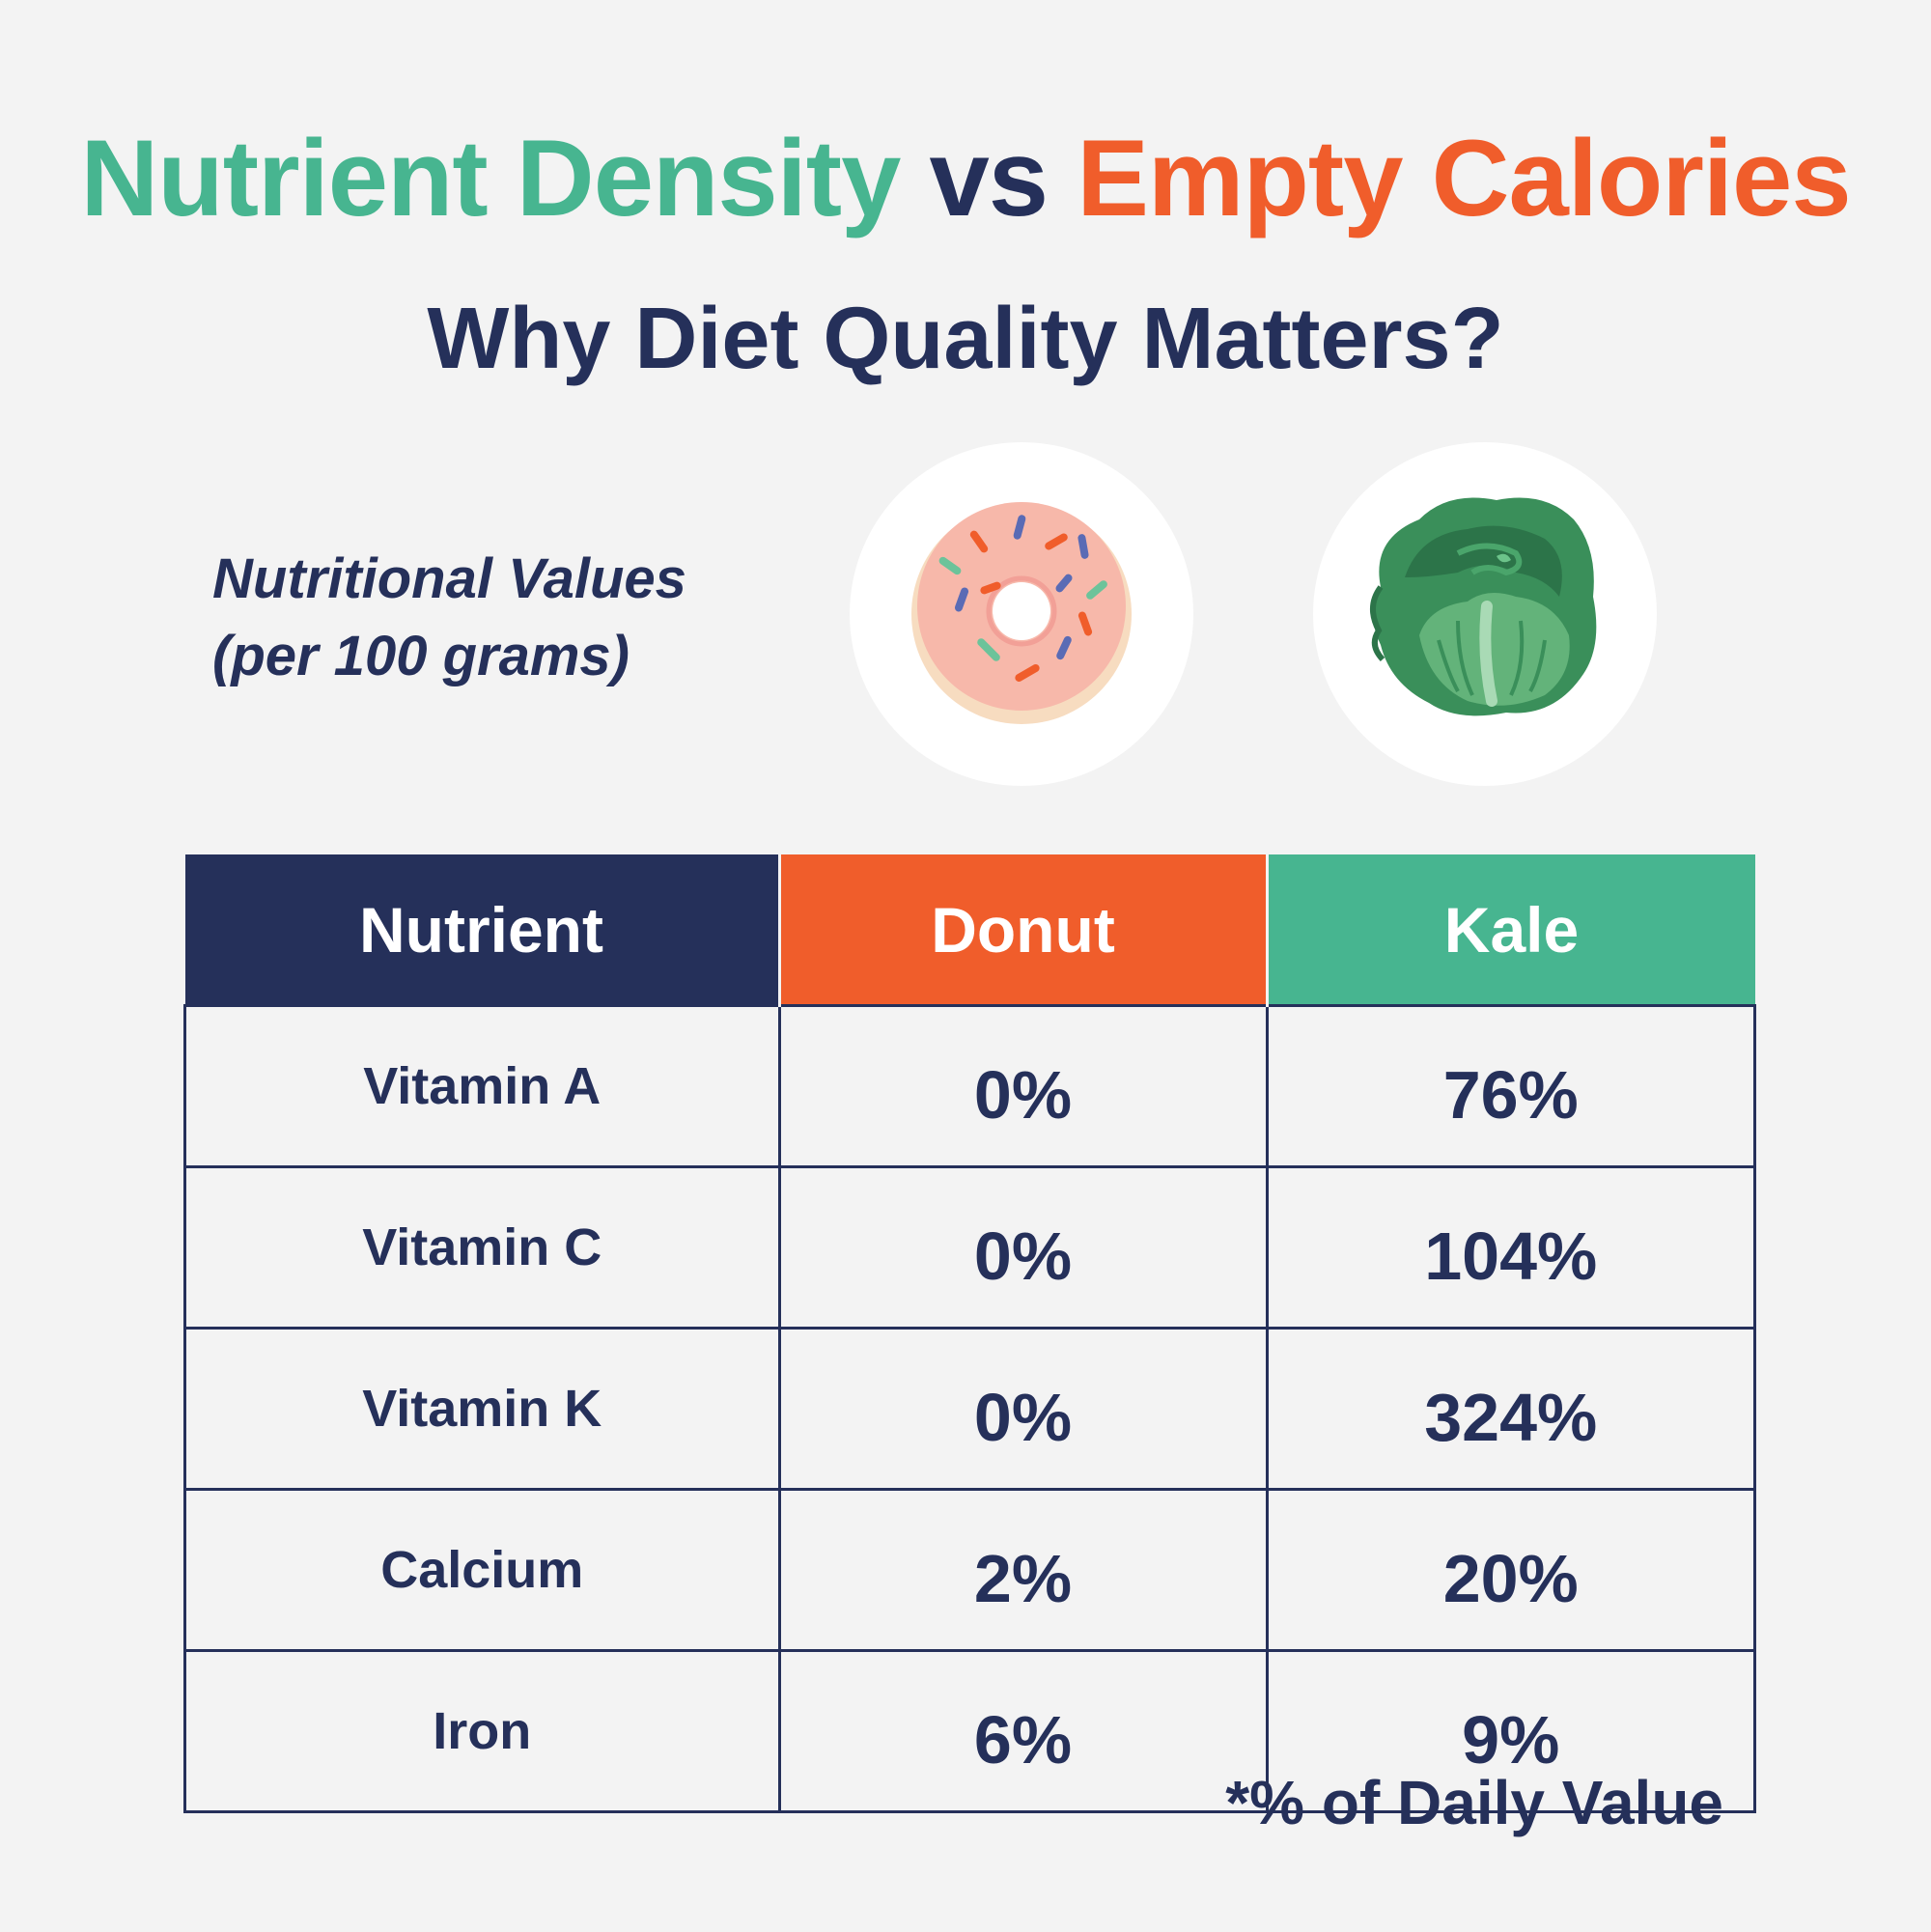 The width and height of the screenshot is (1931, 1932). I want to click on donut-icon, so click(1021, 614).